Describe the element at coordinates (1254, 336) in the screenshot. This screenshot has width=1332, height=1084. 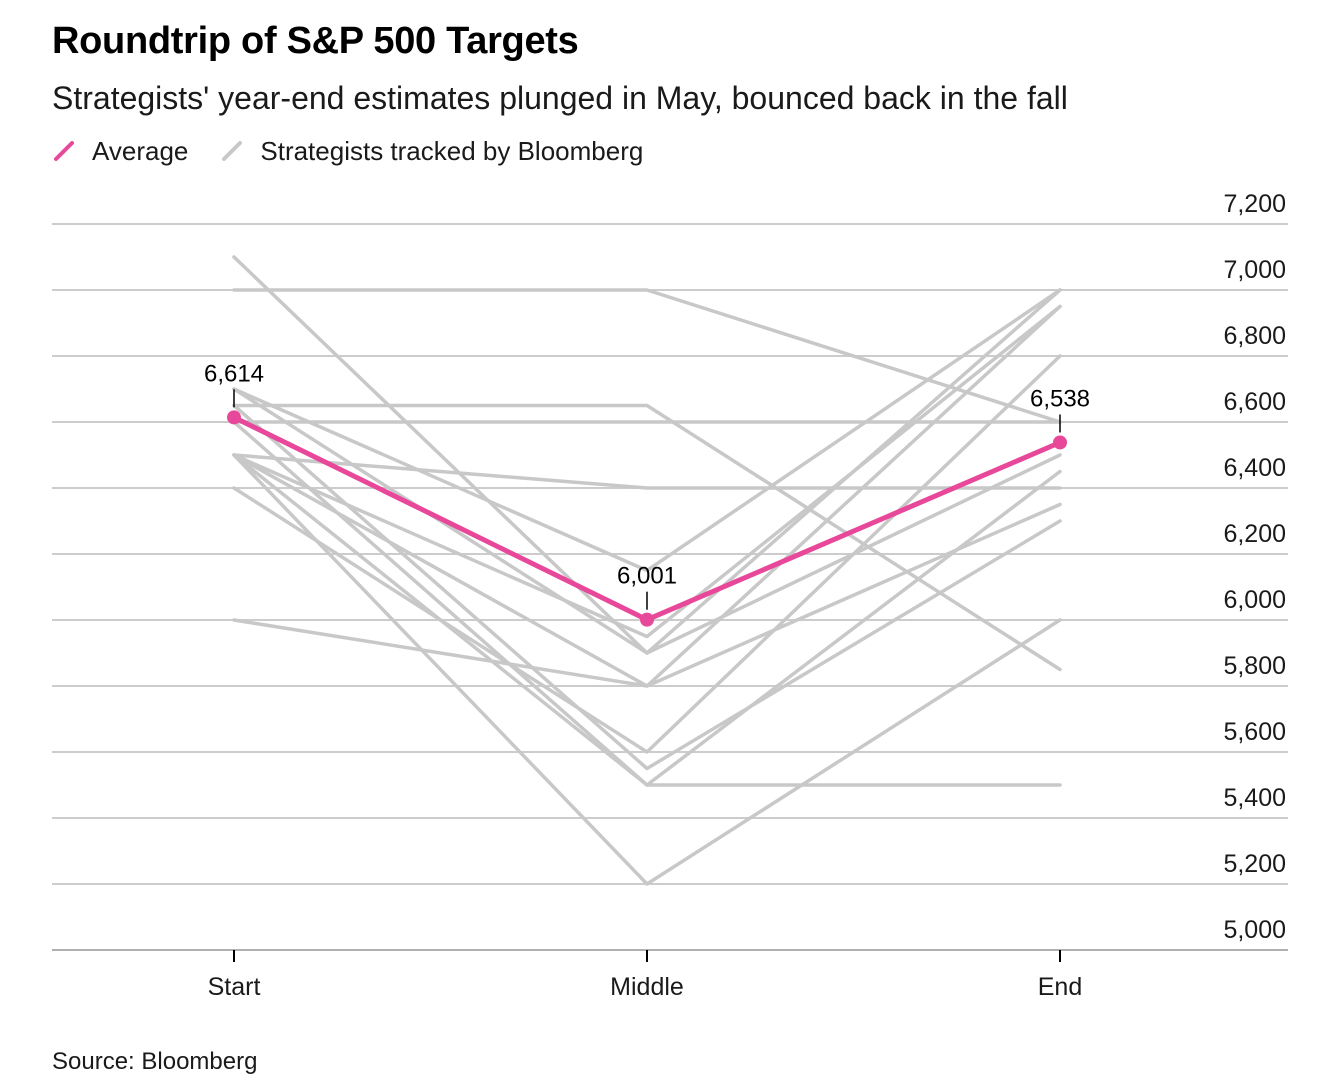
I see `y-tick-label: 6,800` at that location.